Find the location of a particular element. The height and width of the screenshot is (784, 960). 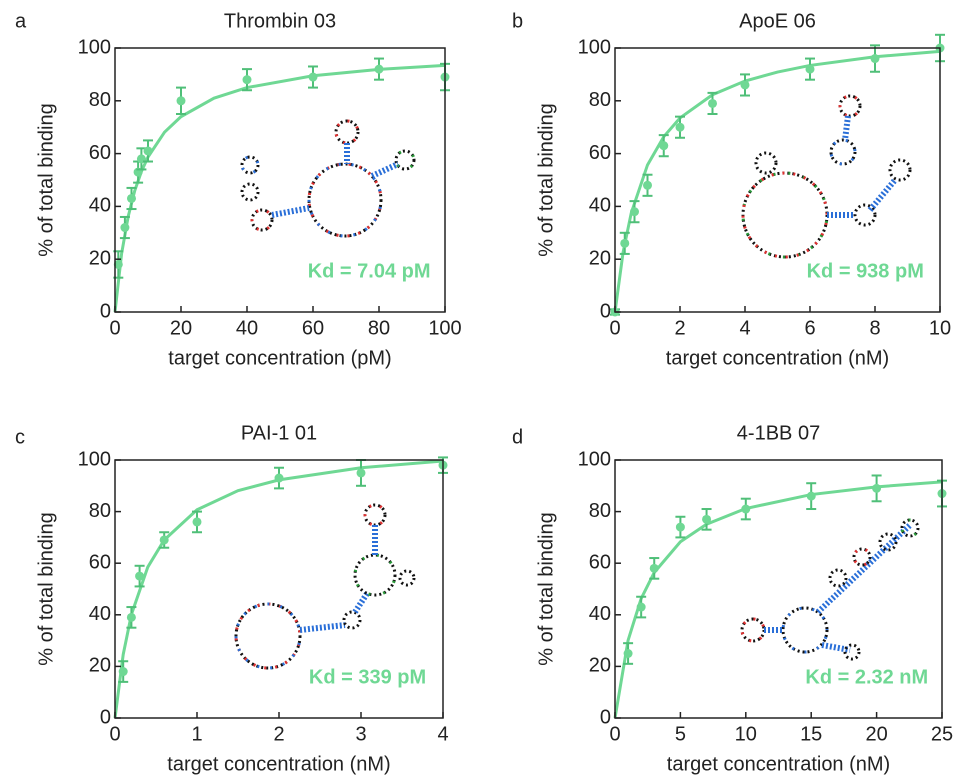

x-tick-label: 15 is located at coordinates (811, 734).